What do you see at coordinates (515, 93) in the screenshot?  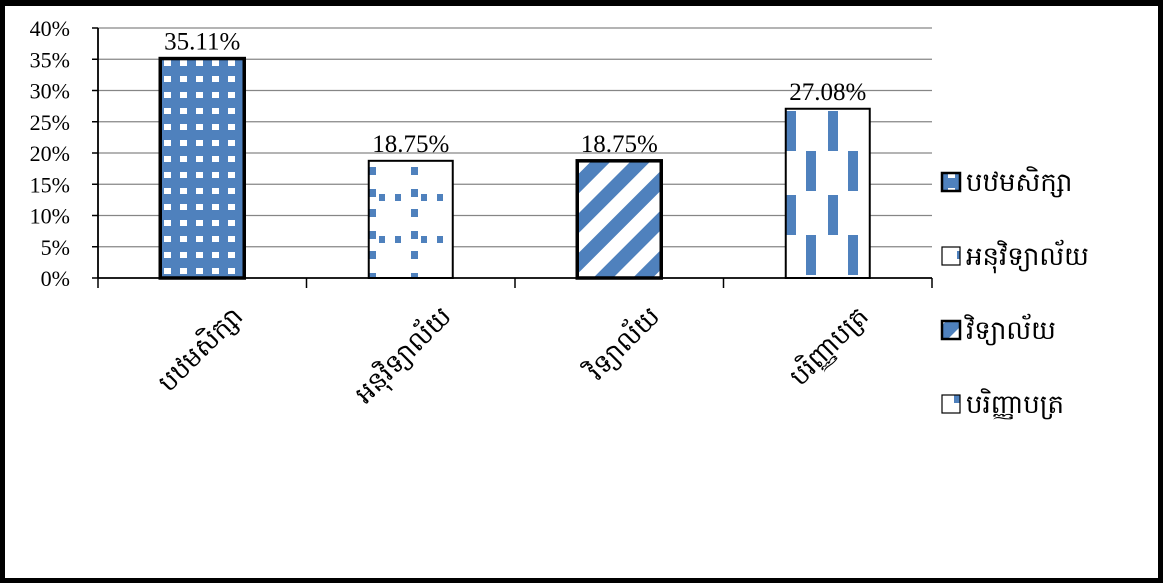 I see `data-labels: 35.11% 18.75% 18.75% 27.08%` at bounding box center [515, 93].